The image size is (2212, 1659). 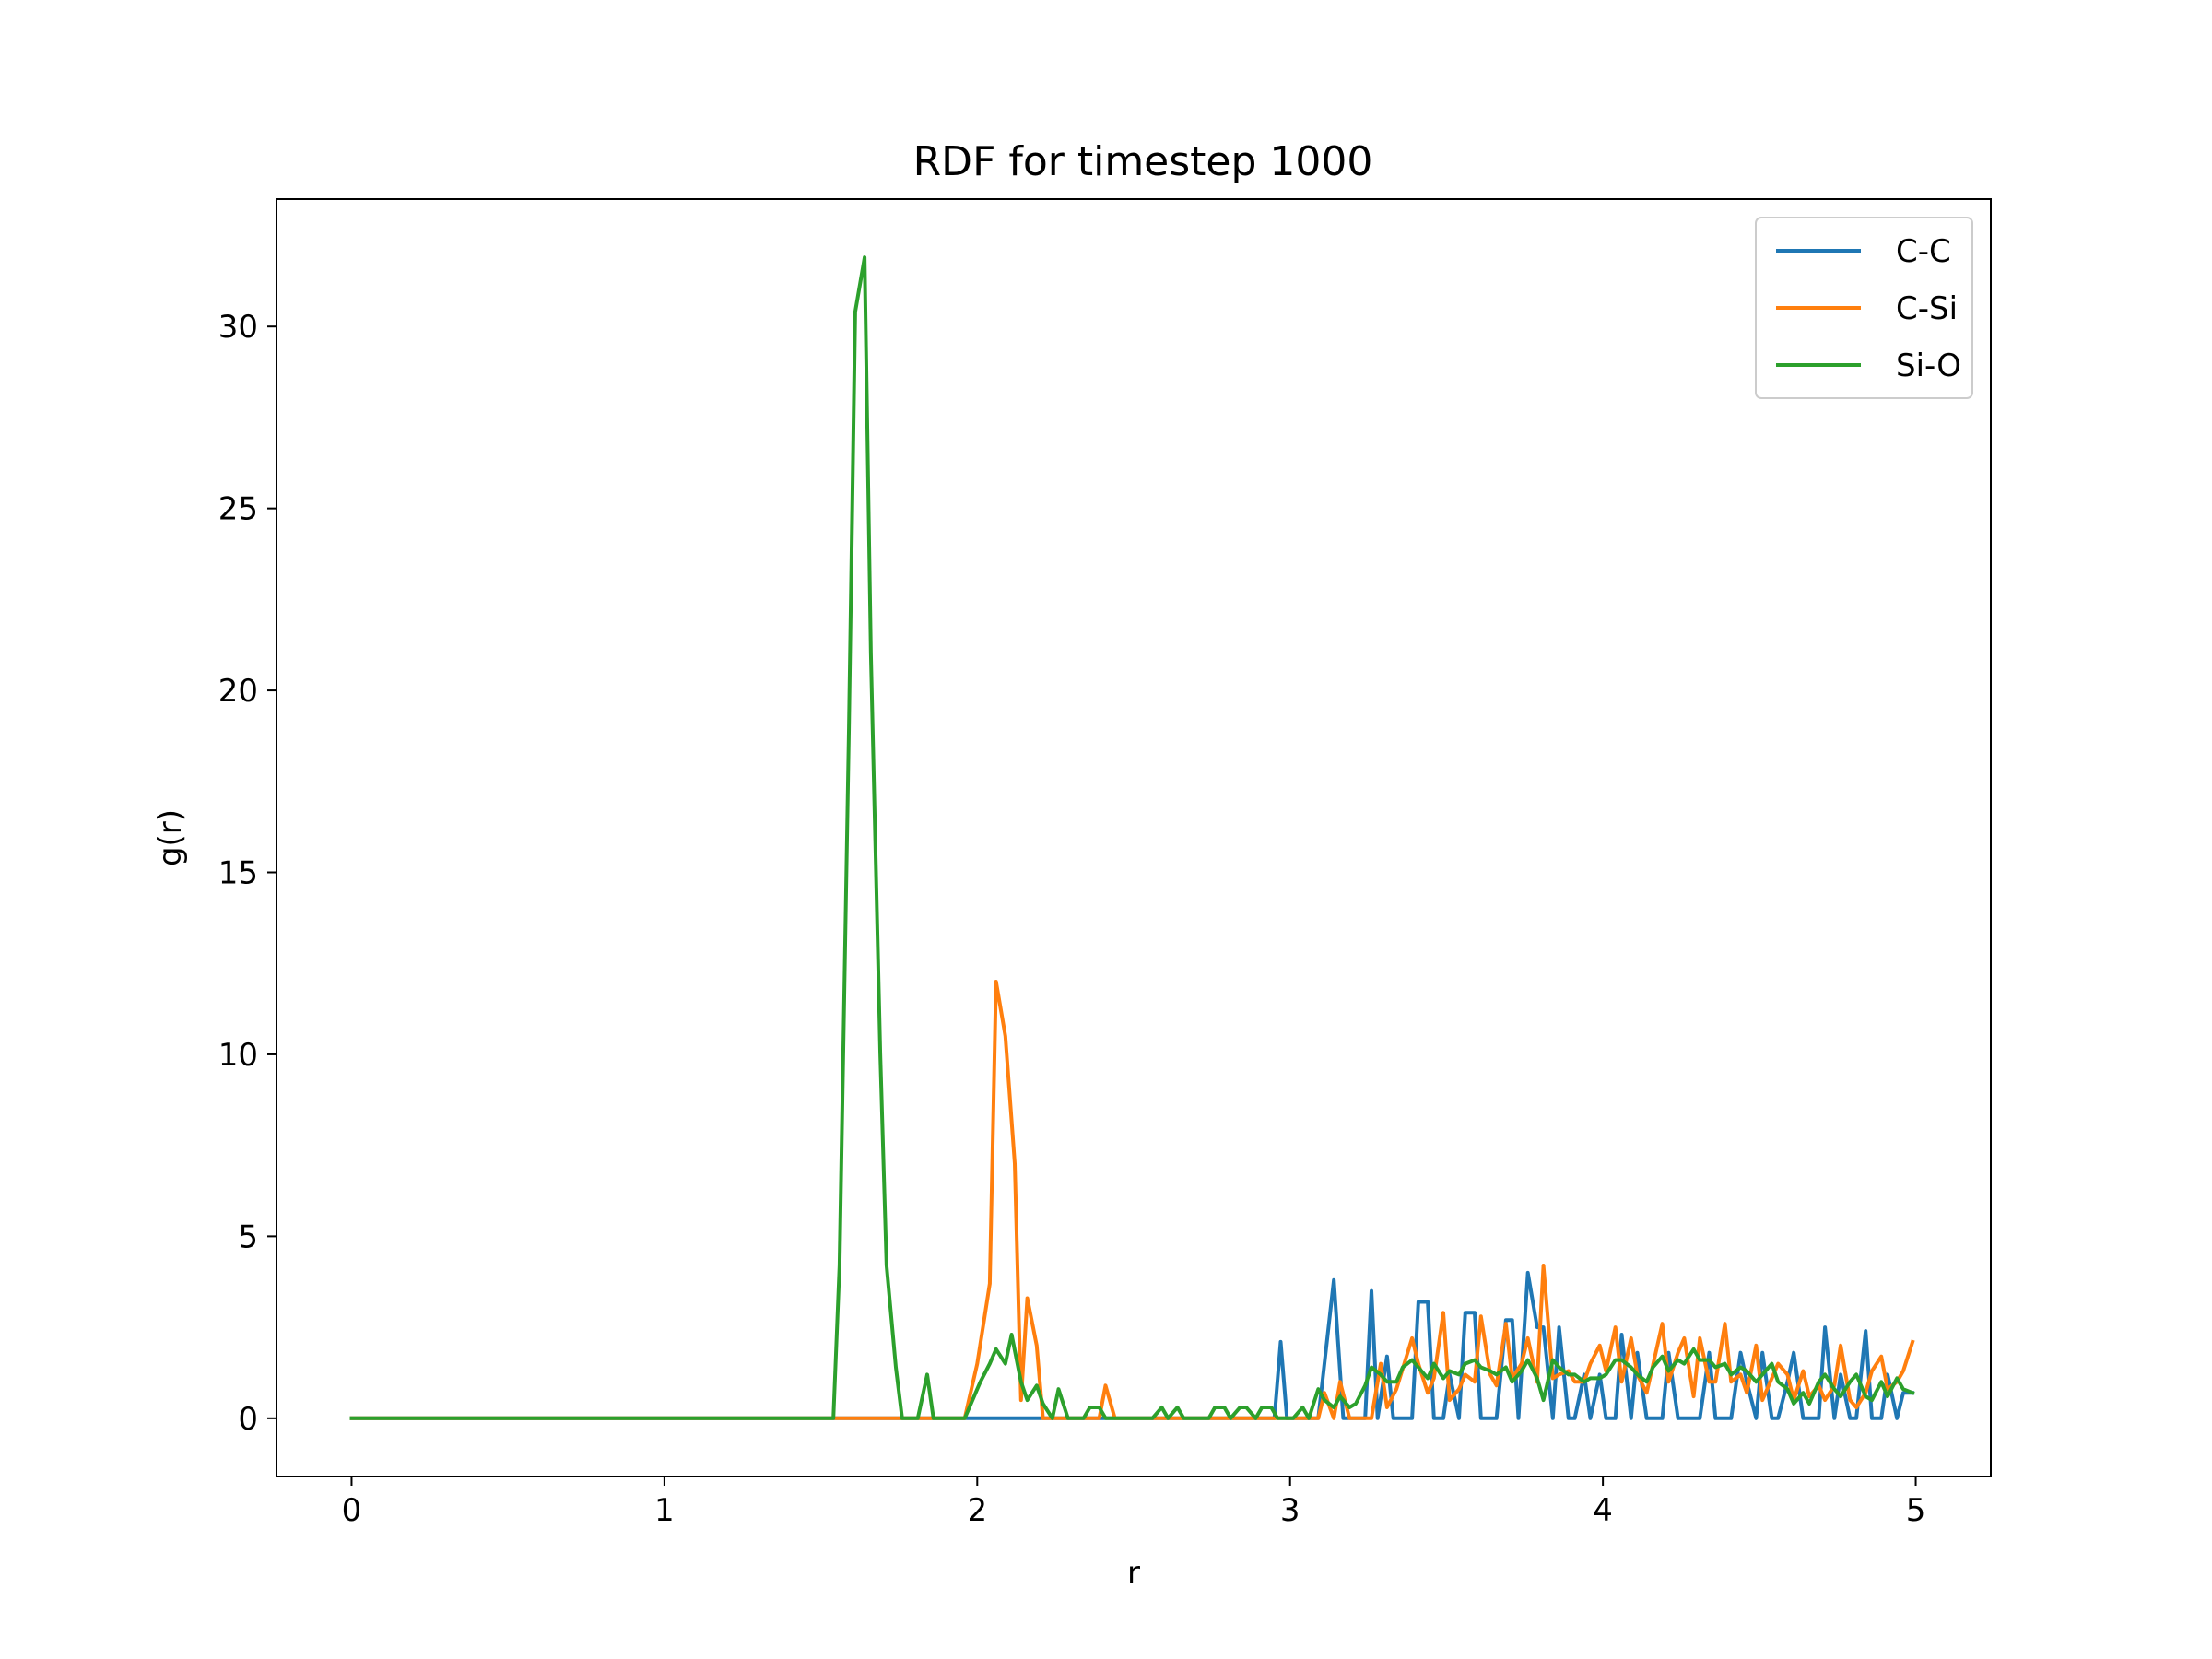 What do you see at coordinates (1923, 251) in the screenshot?
I see `legend-label-c-c: C-C` at bounding box center [1923, 251].